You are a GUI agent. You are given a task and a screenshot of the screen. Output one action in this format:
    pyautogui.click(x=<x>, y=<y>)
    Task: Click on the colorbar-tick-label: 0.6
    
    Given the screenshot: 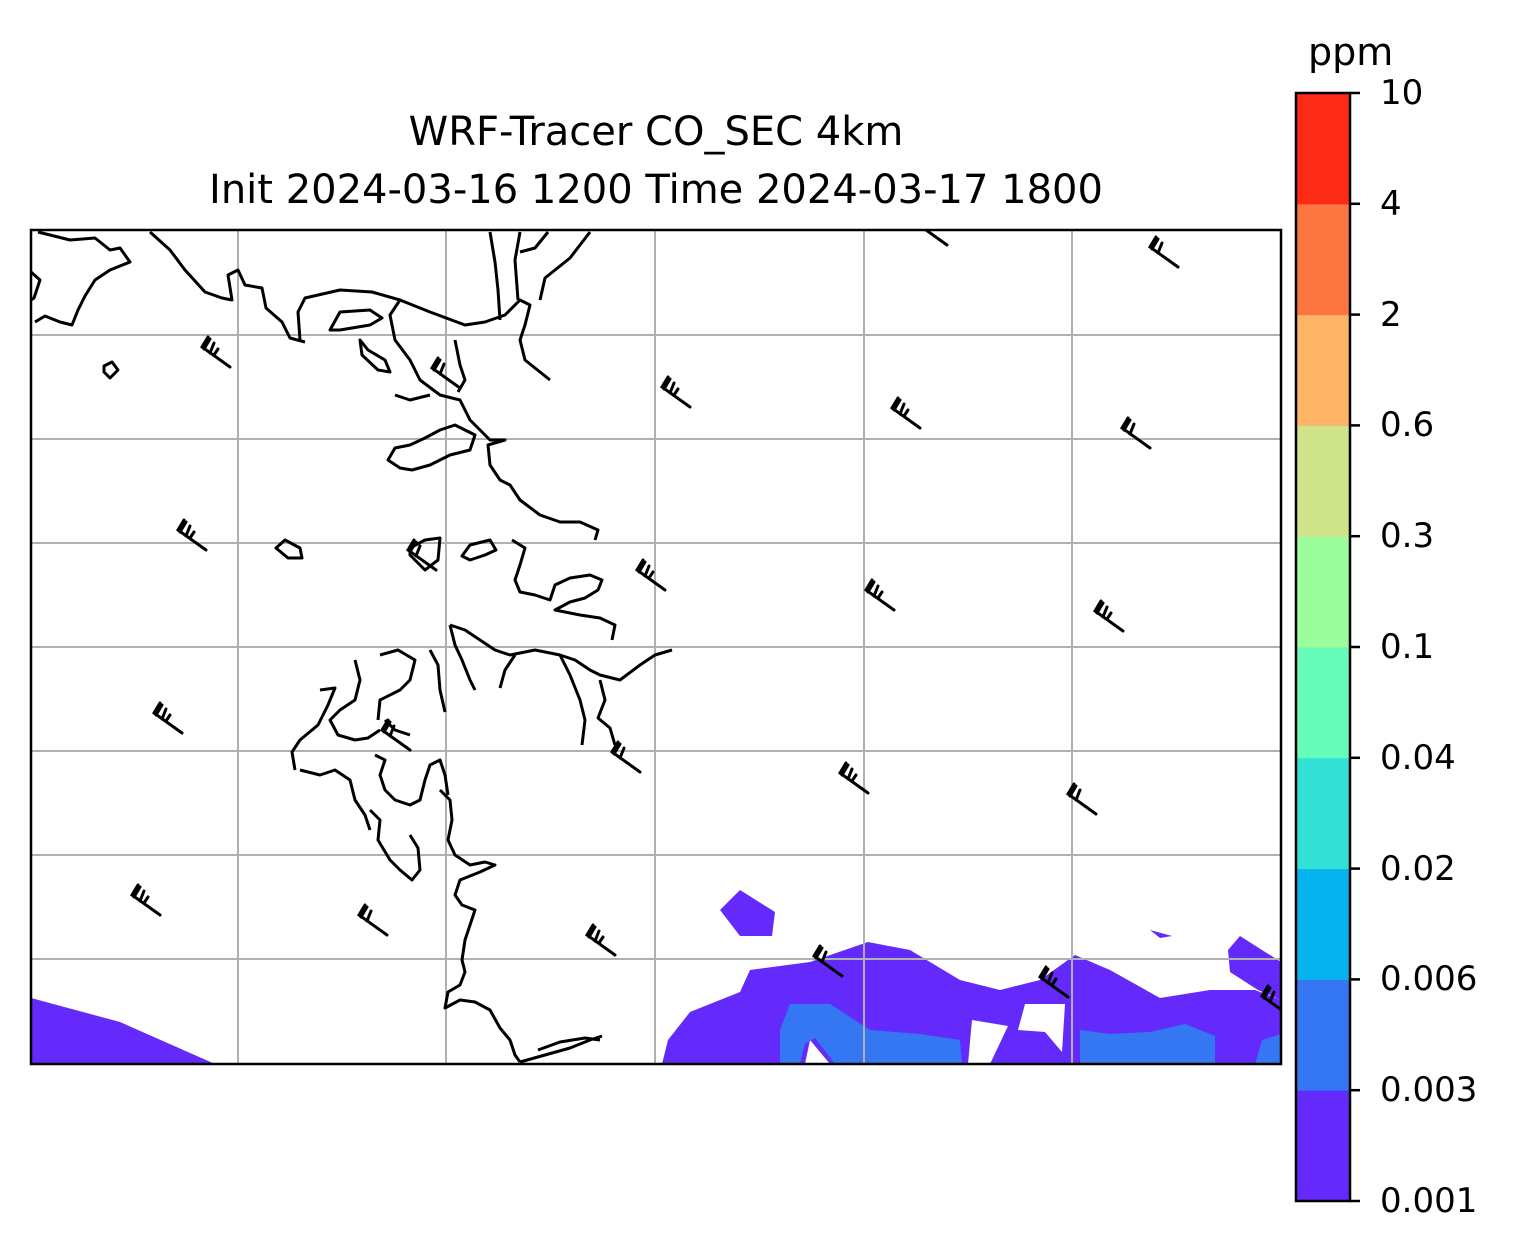 What is the action you would take?
    pyautogui.click(x=1407, y=425)
    